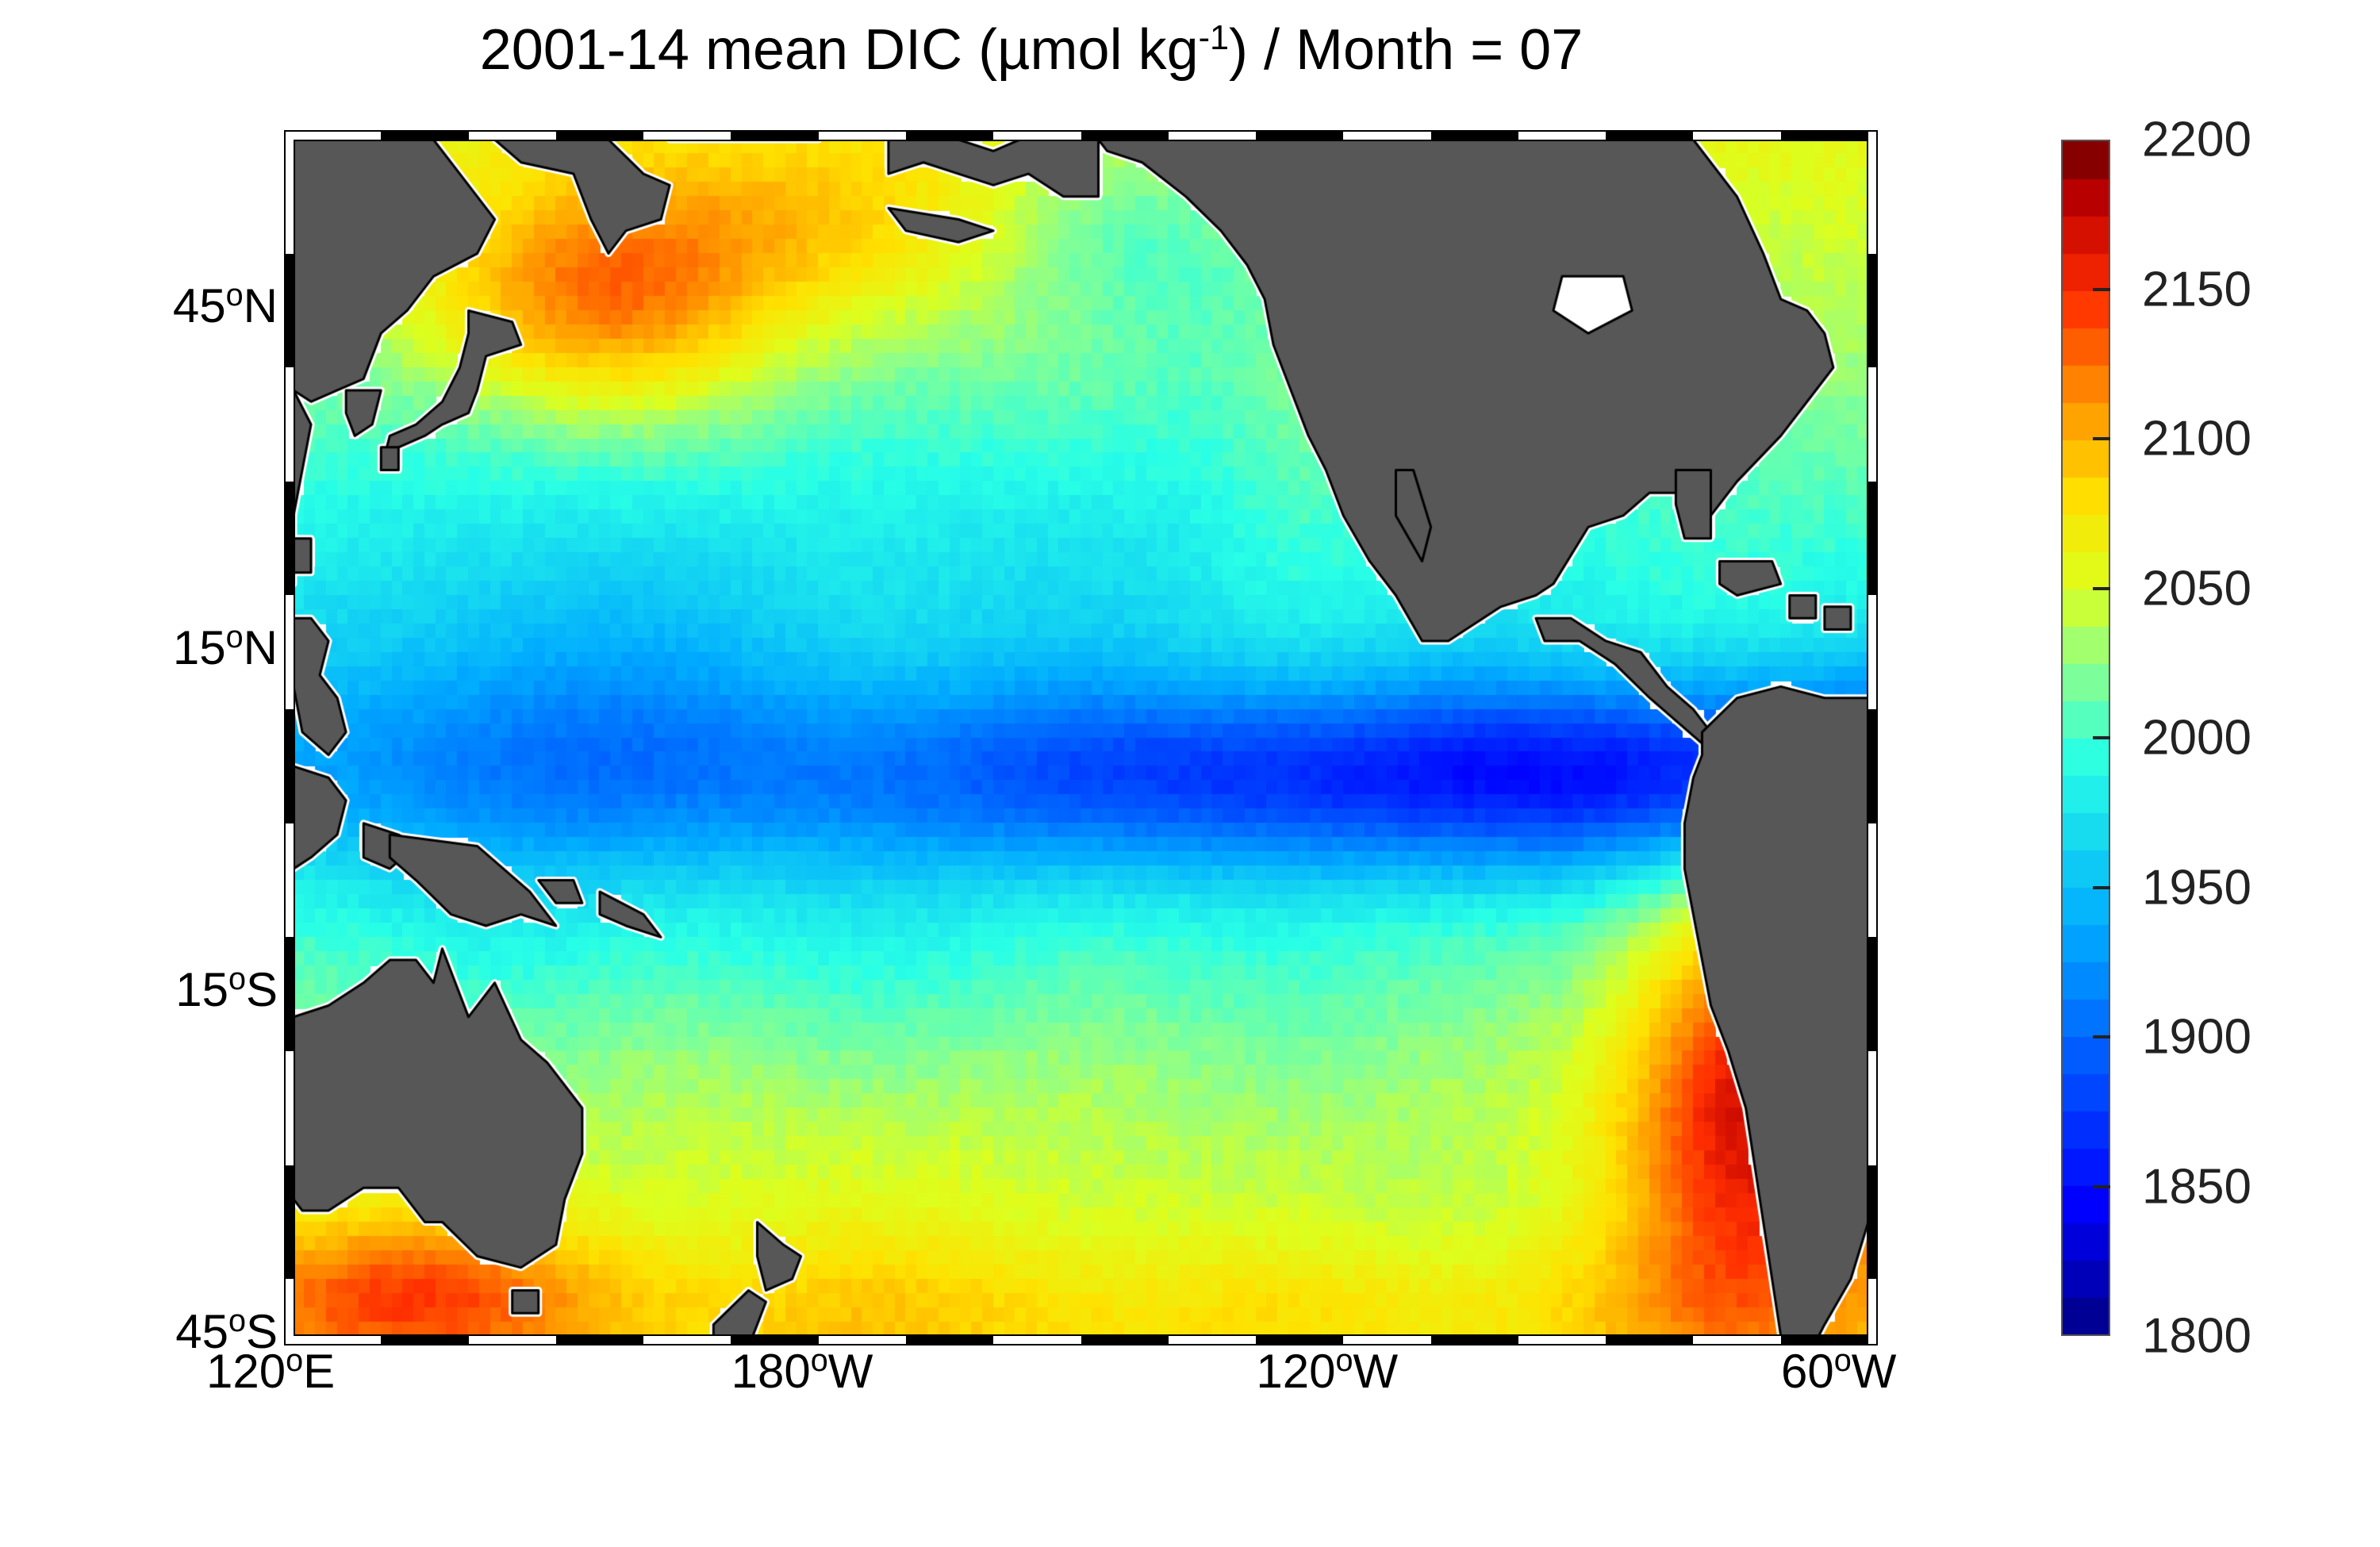  I want to click on colorbar-tick-label: 1850, so click(2196, 1186).